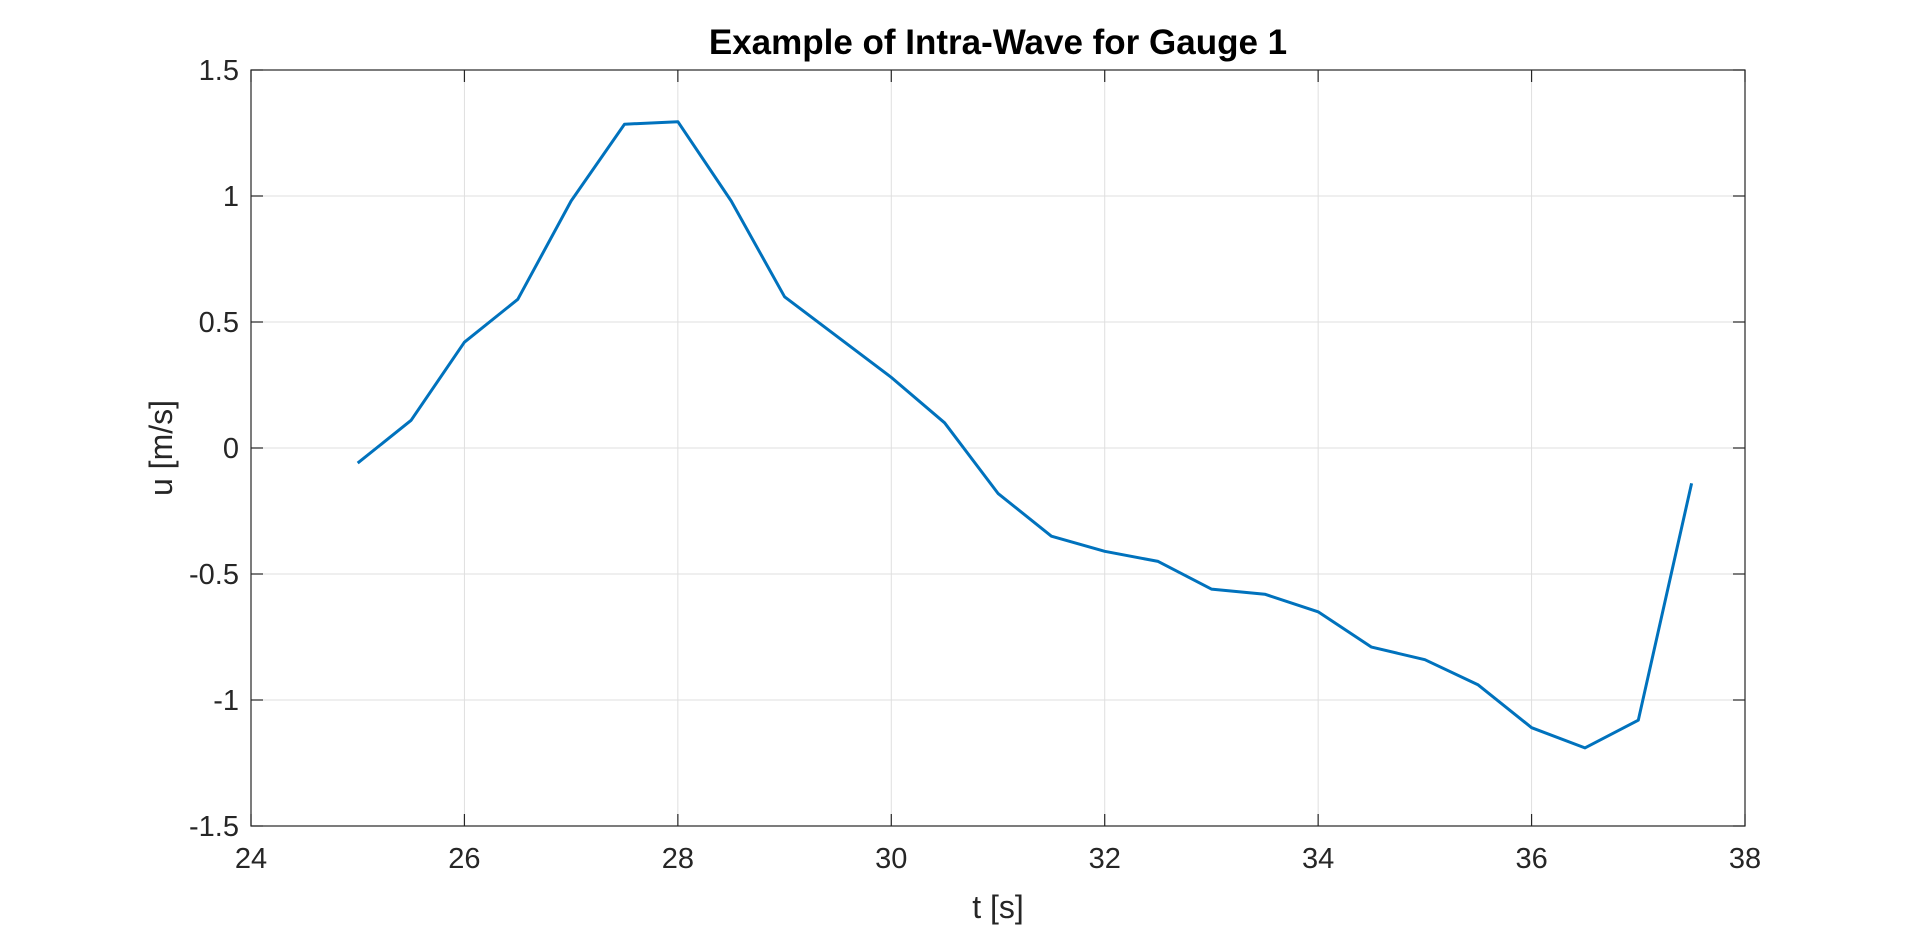  What do you see at coordinates (231, 197) in the screenshot?
I see `y-tick-label: 1` at bounding box center [231, 197].